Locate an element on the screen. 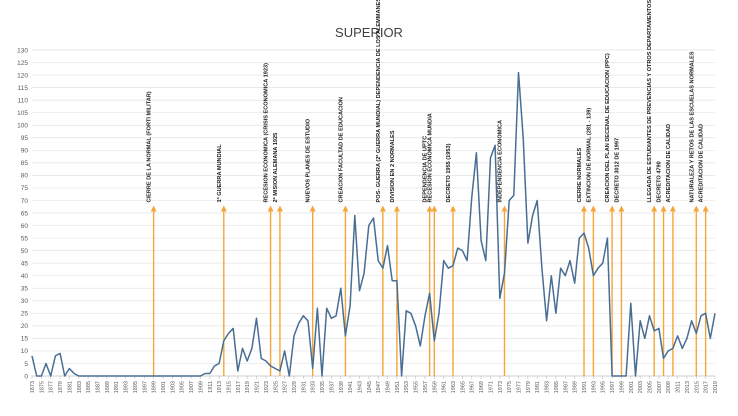  x-tick-label: 1987 is located at coordinates (566, 387).